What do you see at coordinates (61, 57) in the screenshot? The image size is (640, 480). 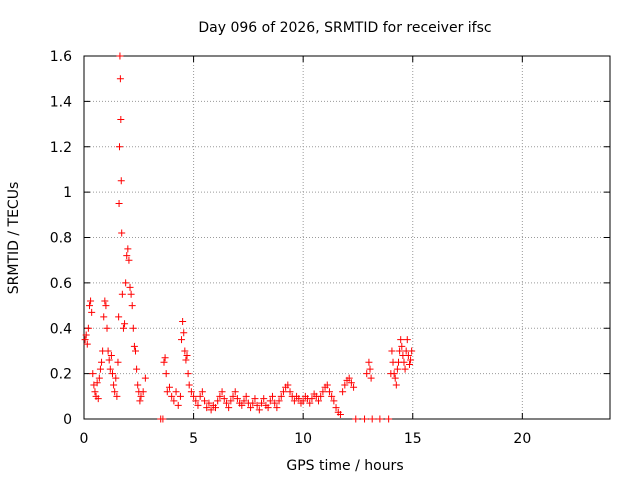 I see `y-tick-label: 1.6` at bounding box center [61, 57].